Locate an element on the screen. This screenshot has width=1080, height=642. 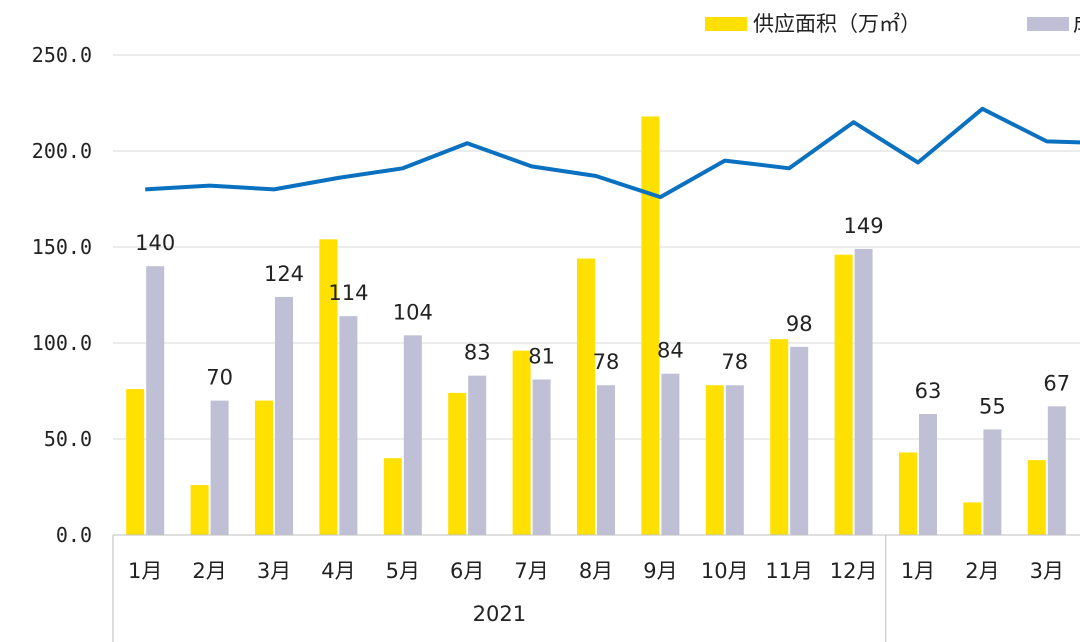
x-tick-label: 7月 is located at coordinates (531, 571).